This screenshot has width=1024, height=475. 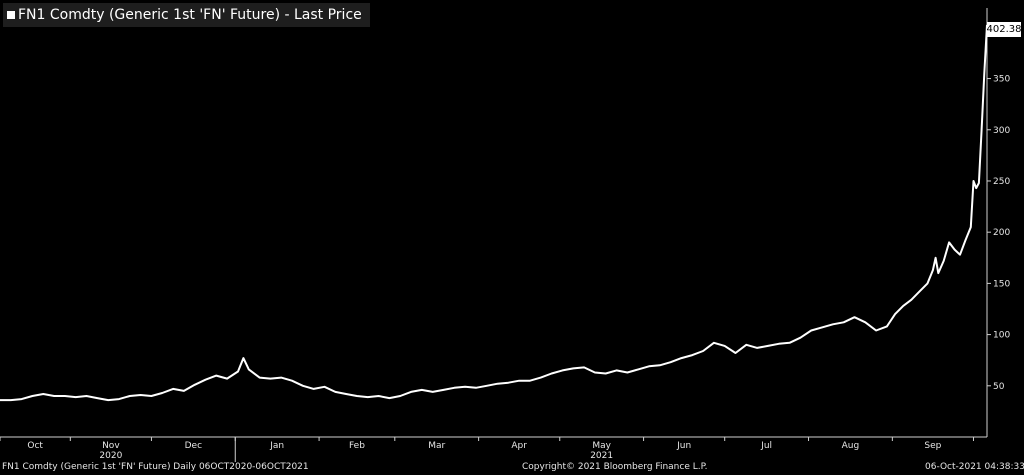 What do you see at coordinates (110, 456) in the screenshot?
I see `x-year-label: 2020` at bounding box center [110, 456].